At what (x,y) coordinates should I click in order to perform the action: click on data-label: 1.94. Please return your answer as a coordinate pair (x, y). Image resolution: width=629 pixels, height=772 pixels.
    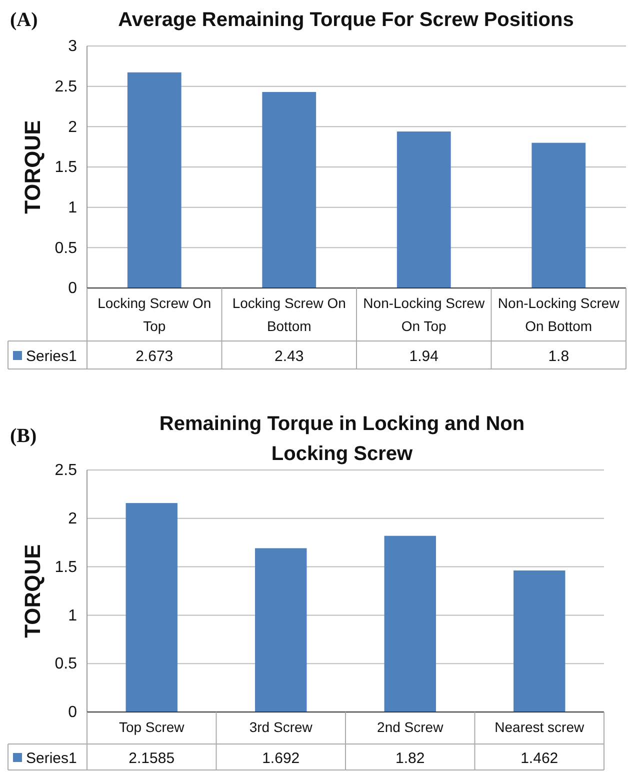
    Looking at the image, I should click on (423, 356).